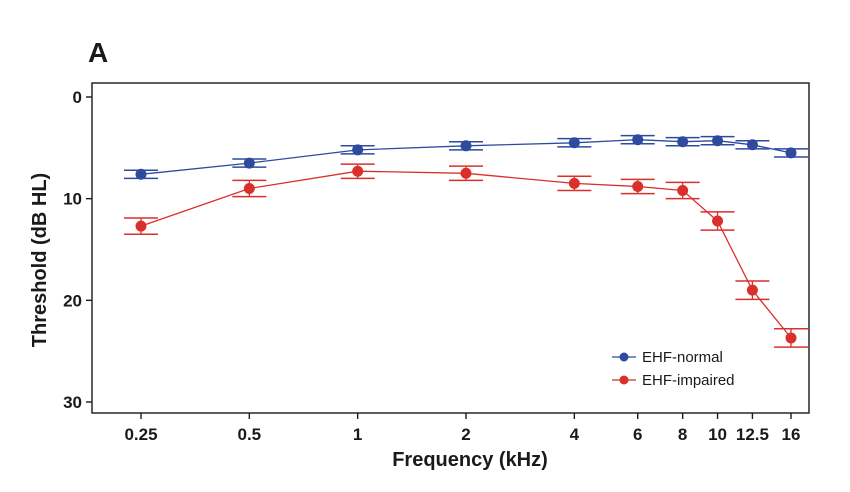 This screenshot has width=850, height=492. I want to click on y-tick-label: 10, so click(72, 199).